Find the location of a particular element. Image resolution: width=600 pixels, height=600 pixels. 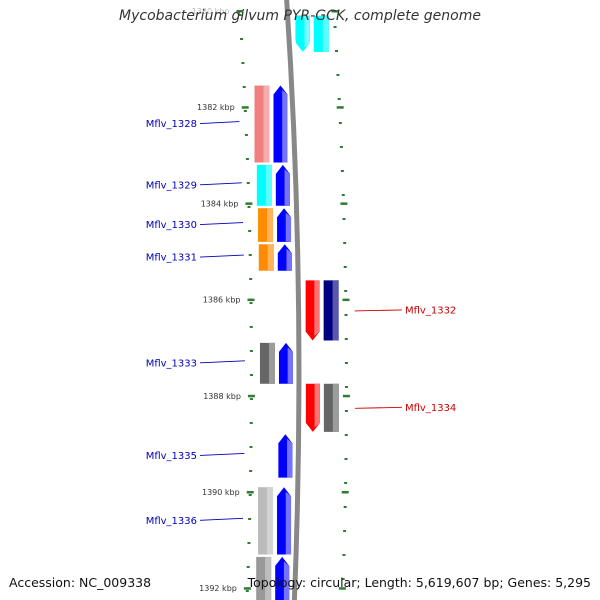

gene-label: Mflv_1332 is located at coordinates (430, 310).